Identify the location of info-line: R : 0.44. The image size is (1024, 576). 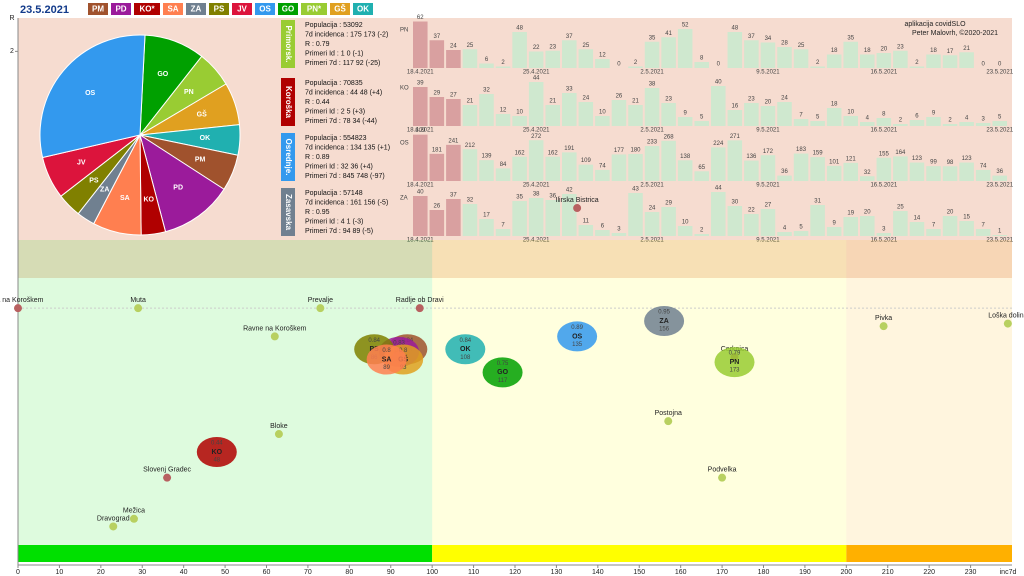
(317, 102).